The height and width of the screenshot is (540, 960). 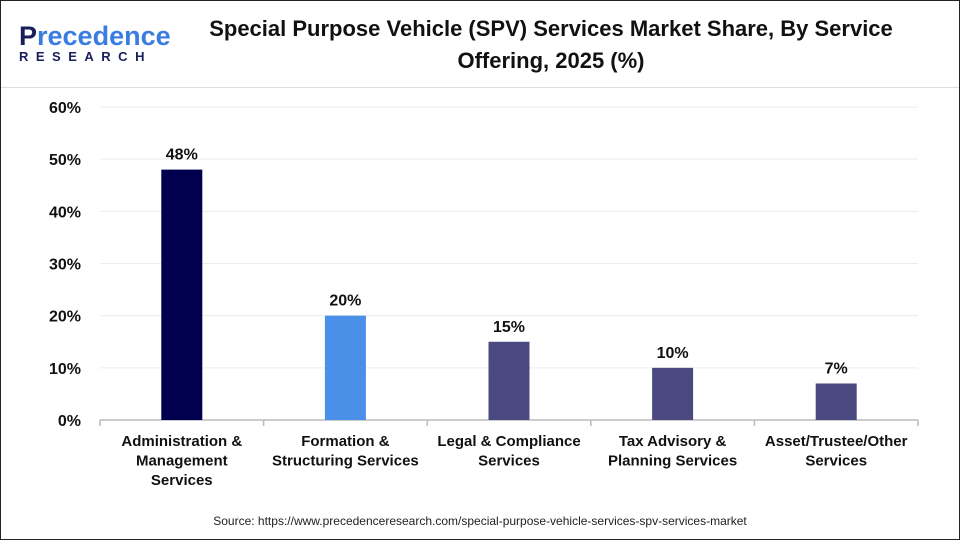 What do you see at coordinates (673, 441) in the screenshot?
I see `x-tick-label: Tax Advisory &` at bounding box center [673, 441].